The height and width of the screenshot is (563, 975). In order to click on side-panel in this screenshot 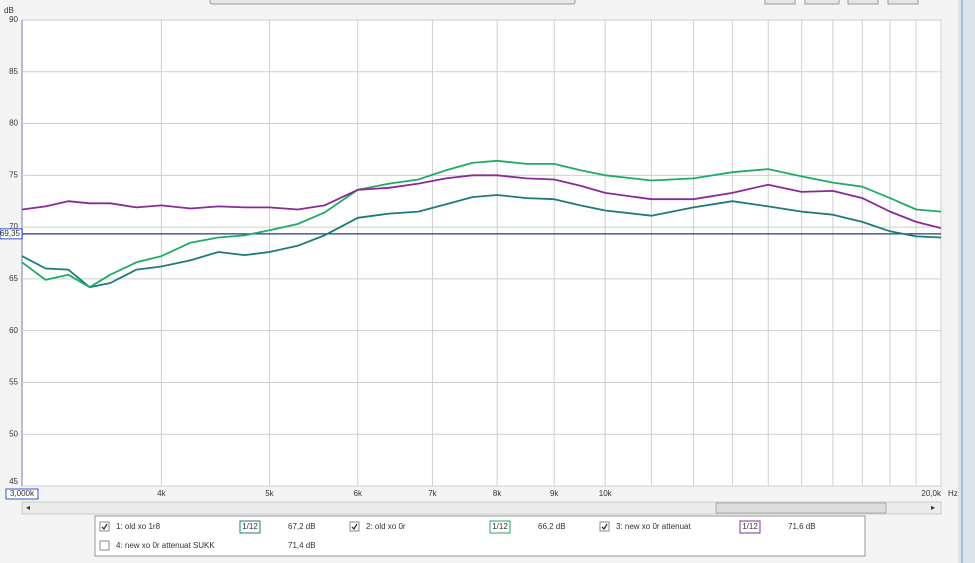, I will do `click(966, 281)`.